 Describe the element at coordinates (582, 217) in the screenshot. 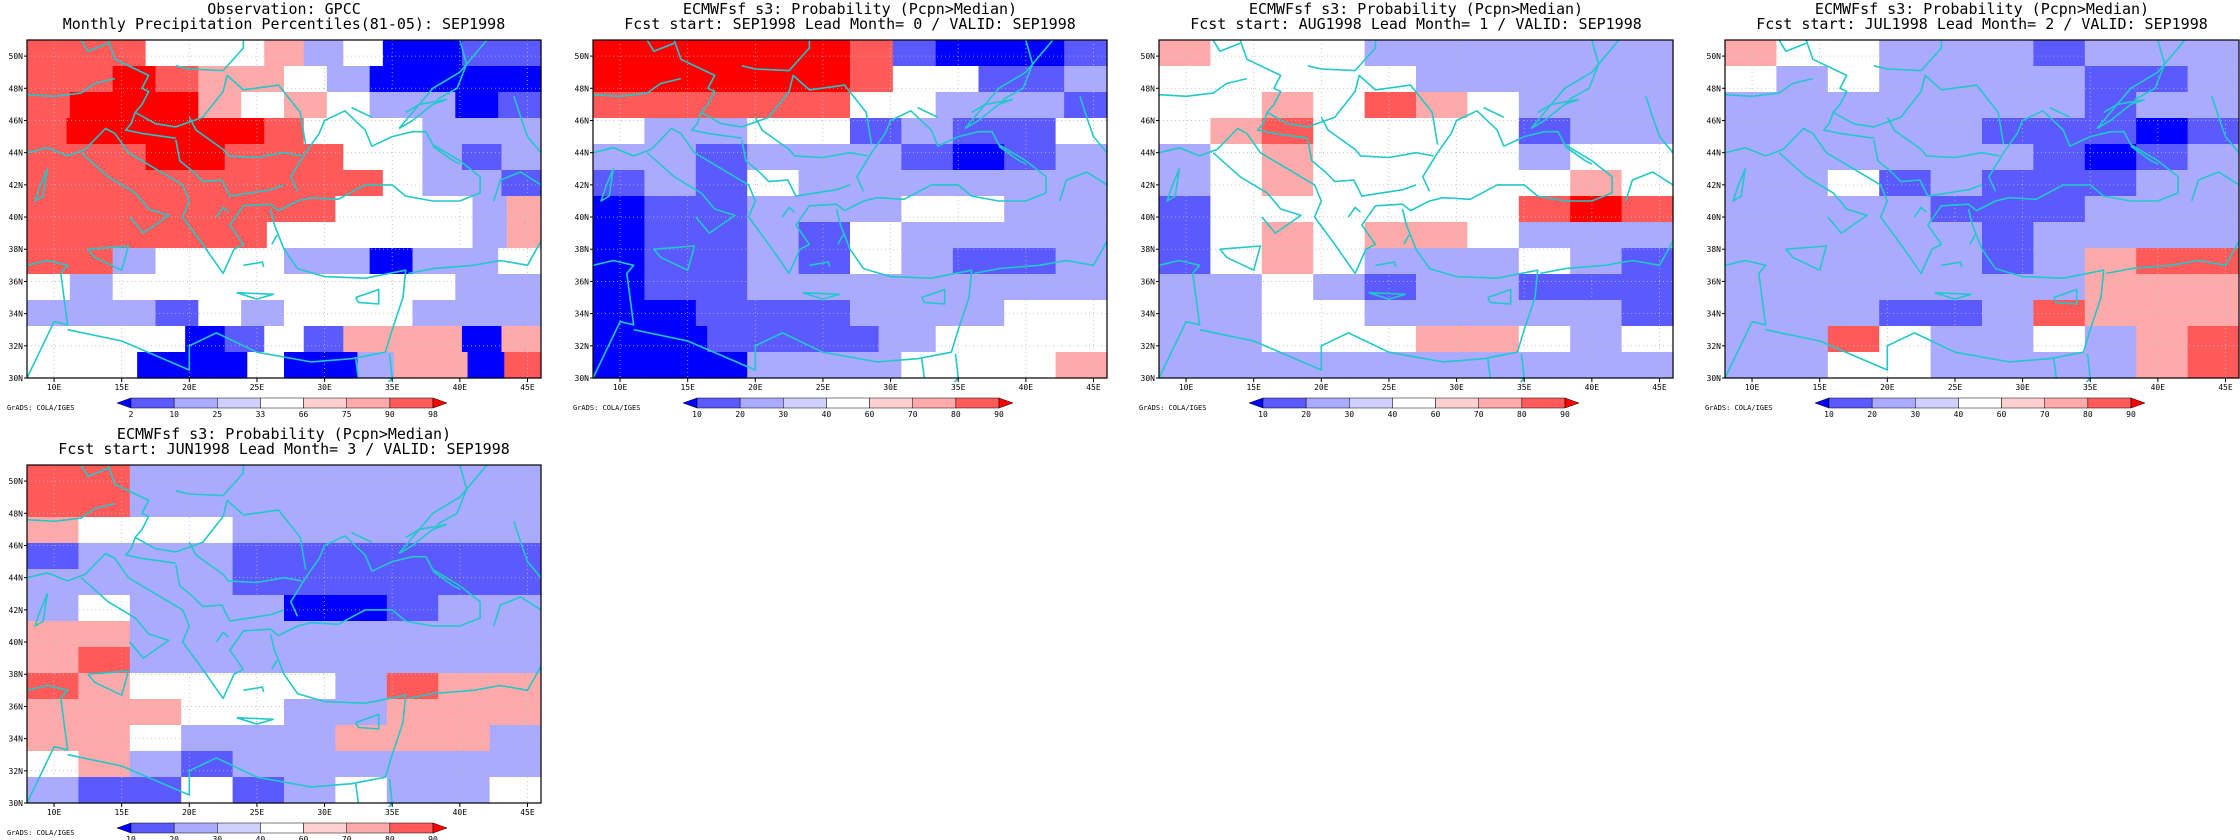

I see `lat-tick-label: 40N` at that location.